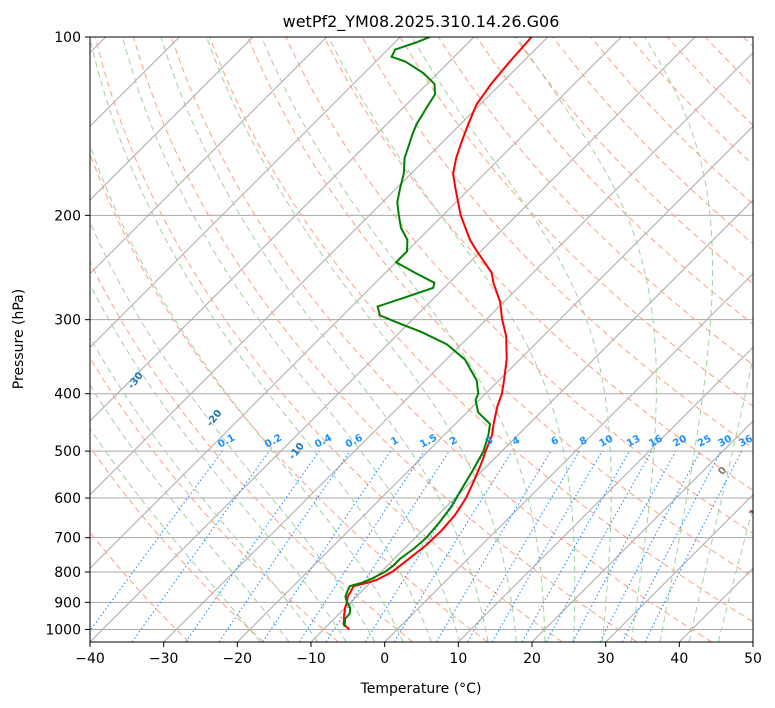 The width and height of the screenshot is (775, 708). Describe the element at coordinates (583, 441) in the screenshot. I see `mixing-ratio-label: 8` at that location.